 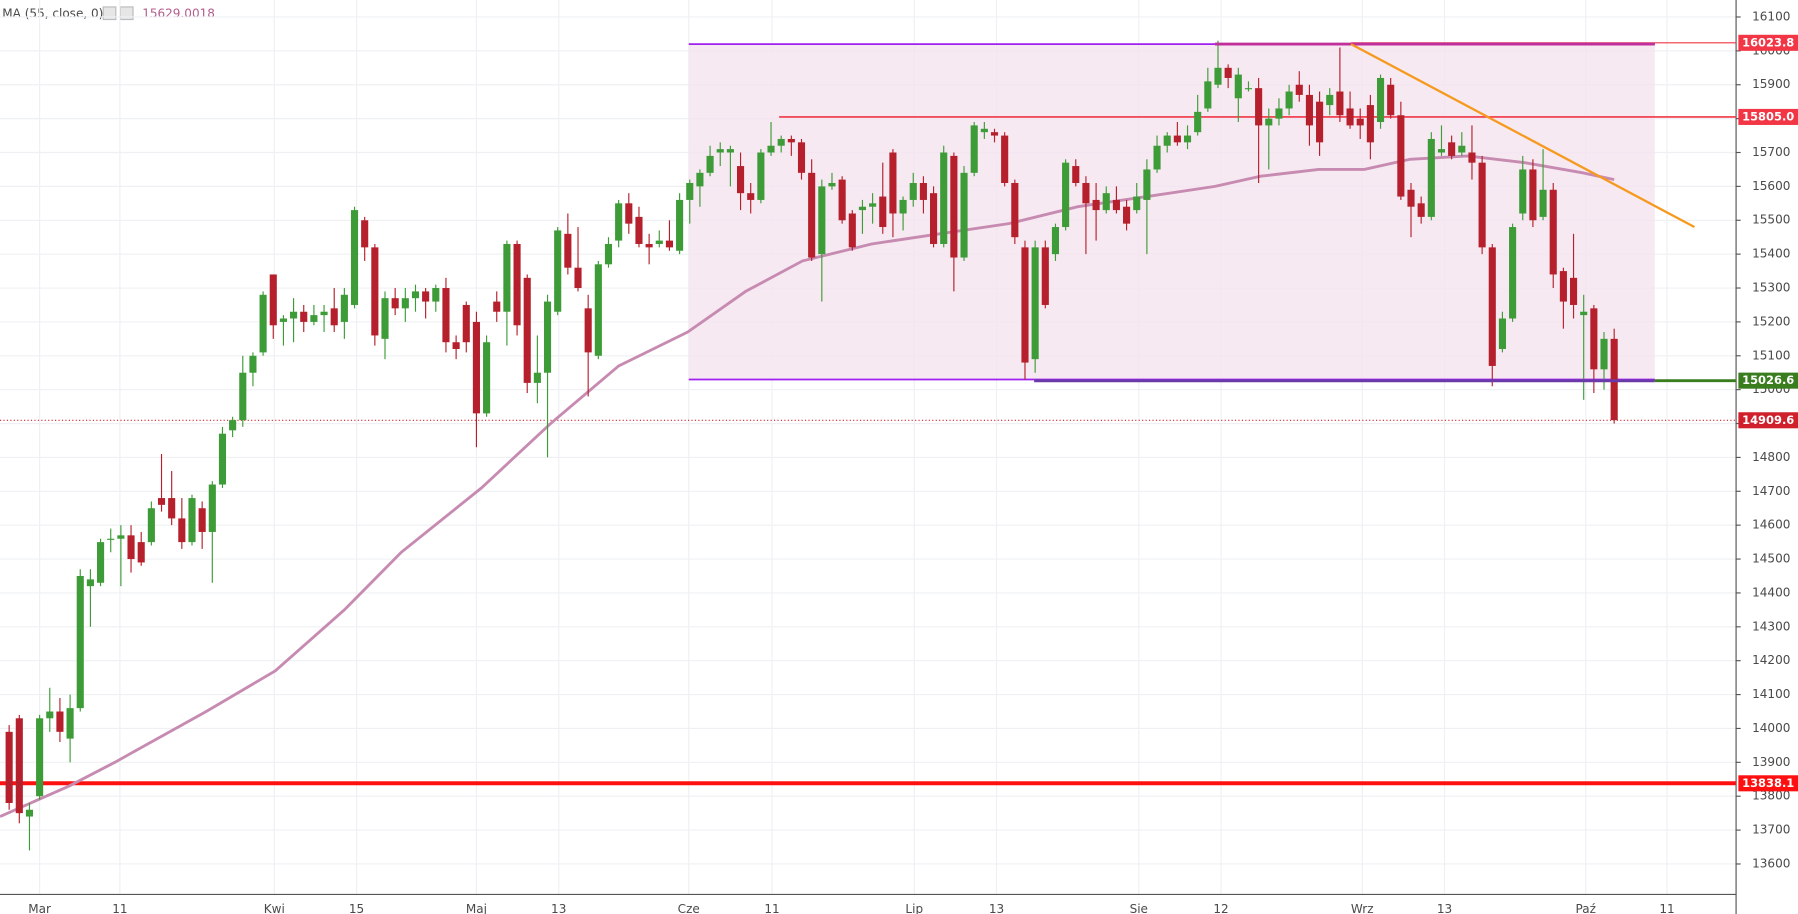 I want to click on indicator-value: 15629.0018, so click(x=178, y=13).